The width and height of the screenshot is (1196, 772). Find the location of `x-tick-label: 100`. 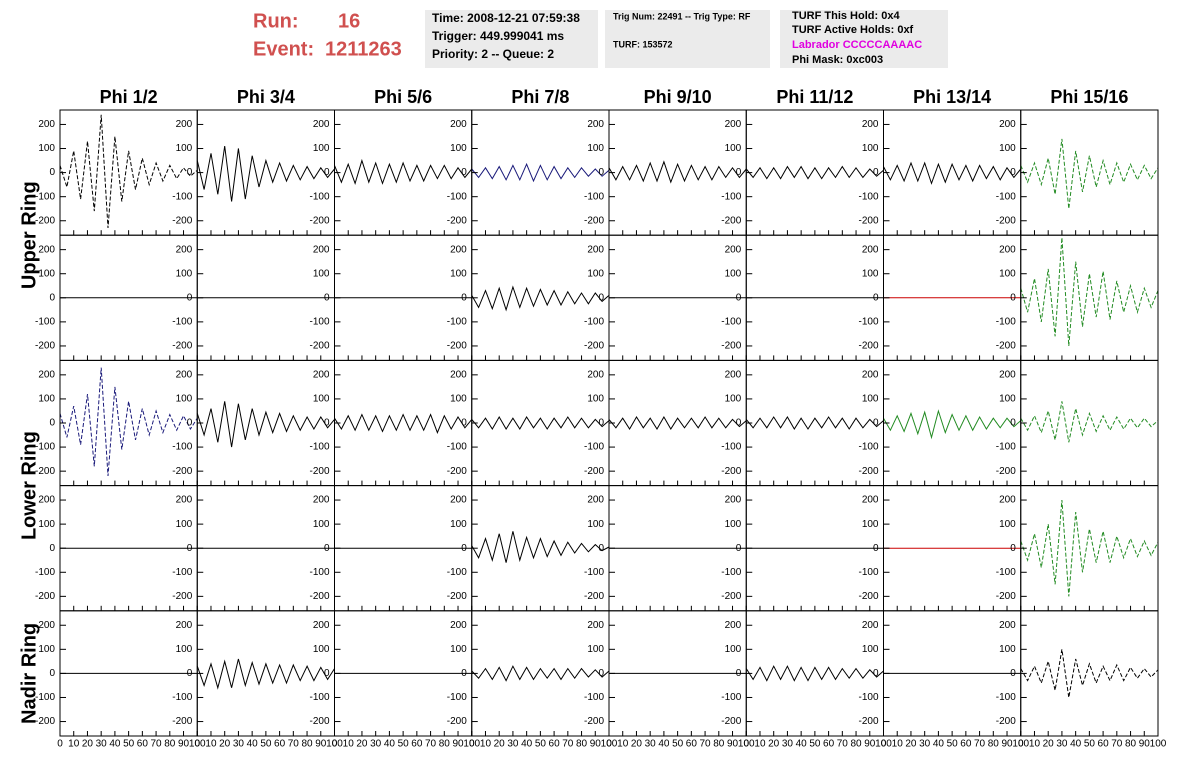

x-tick-label: 100 is located at coordinates (883, 744).